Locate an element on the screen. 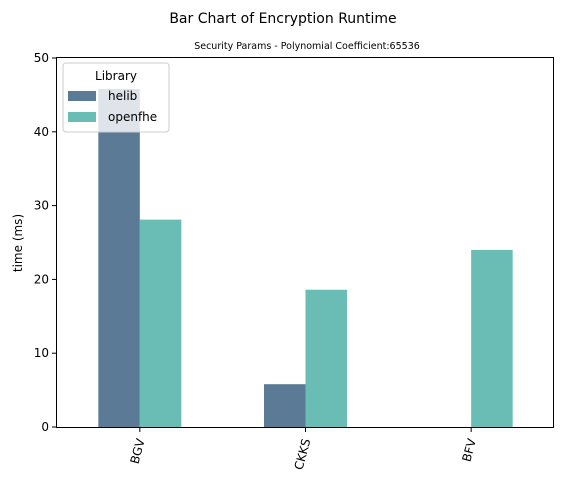 This screenshot has height=485, width=562. x-tick-label: BGV is located at coordinates (138, 450).